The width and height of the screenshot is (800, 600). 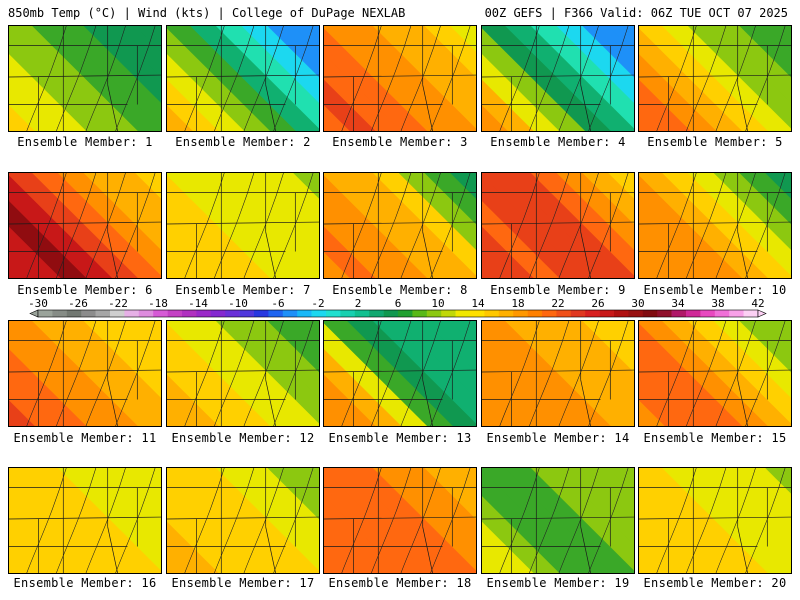 What do you see at coordinates (717, 304) in the screenshot?
I see `colorbar-tick-label: 38` at bounding box center [717, 304].